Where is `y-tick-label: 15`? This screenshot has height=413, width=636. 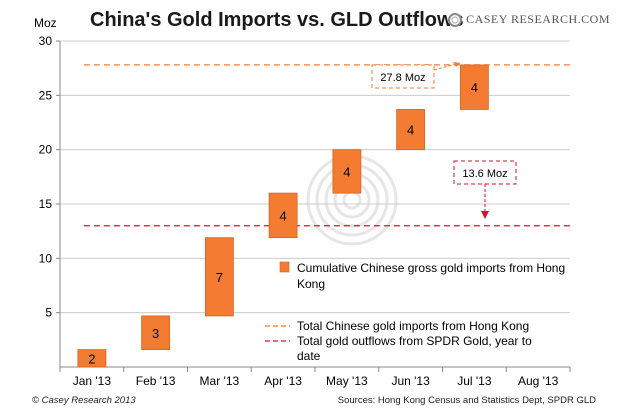
y-tick-label: 15 is located at coordinates (46, 204).